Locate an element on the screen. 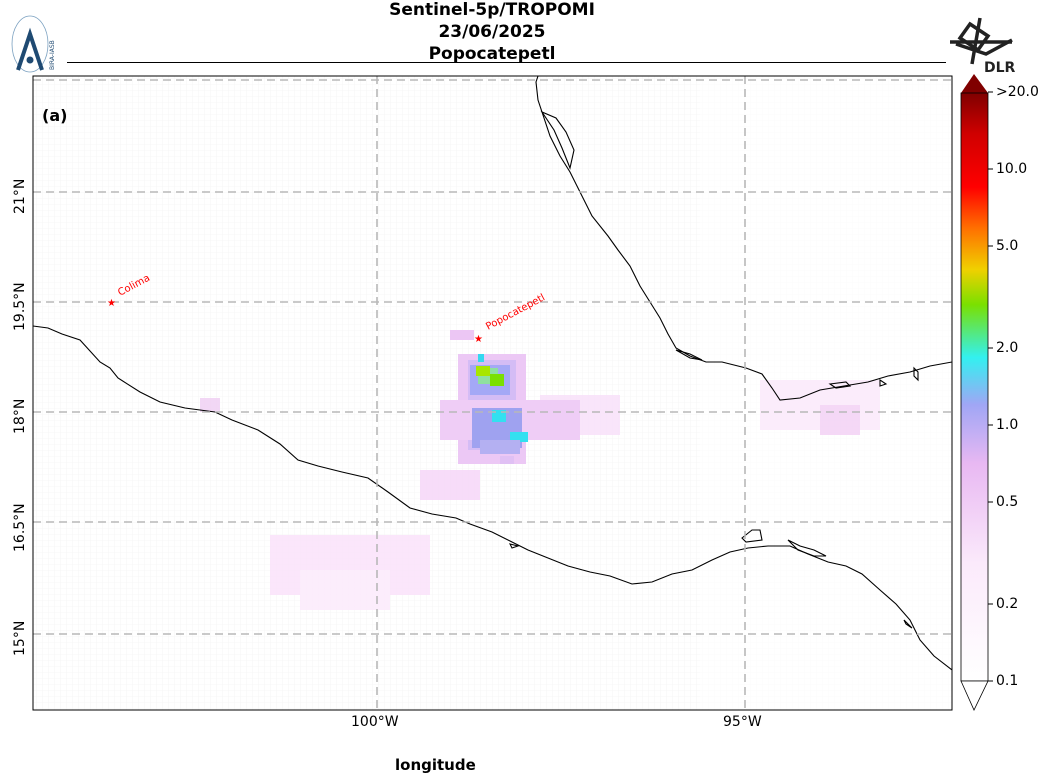 Image resolution: width=1040 pixels, height=774 pixels. colorbar-label-20-0: >20.0 is located at coordinates (1017, 92).